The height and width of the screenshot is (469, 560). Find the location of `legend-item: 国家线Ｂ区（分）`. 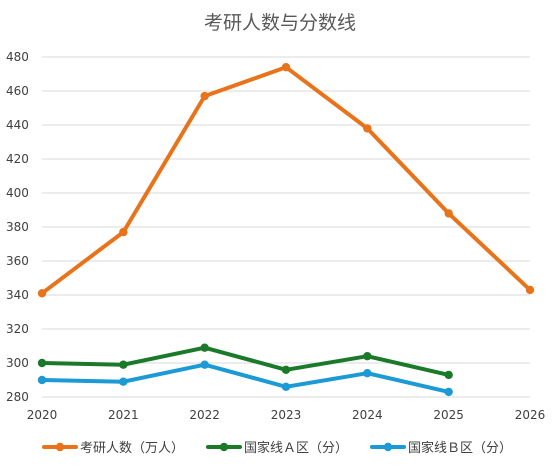

legend-item: 国家线Ｂ区（分） is located at coordinates (441, 448).